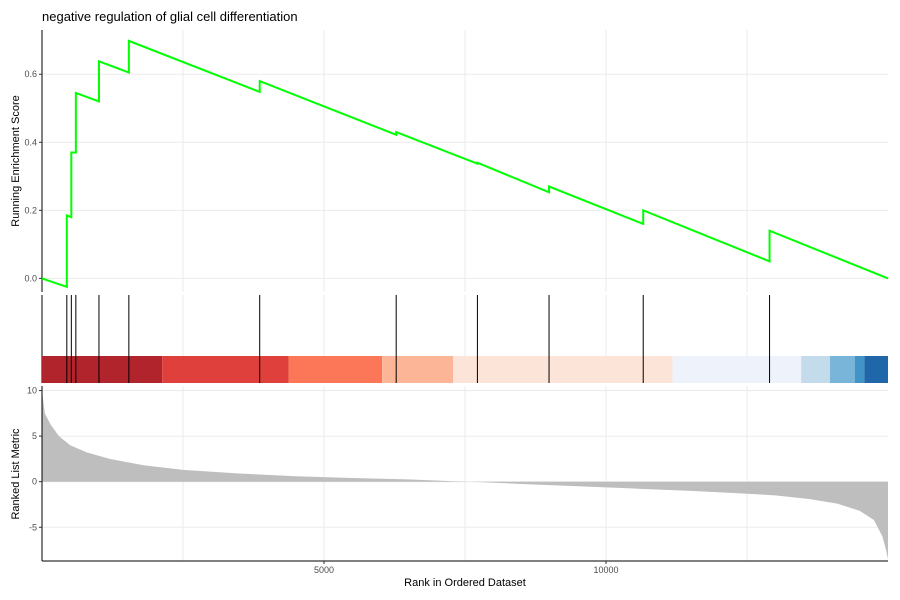 This screenshot has width=900, height=600. I want to click on ranked-metric-y-ticks: 10 5 0 -5, so click(34, 459).